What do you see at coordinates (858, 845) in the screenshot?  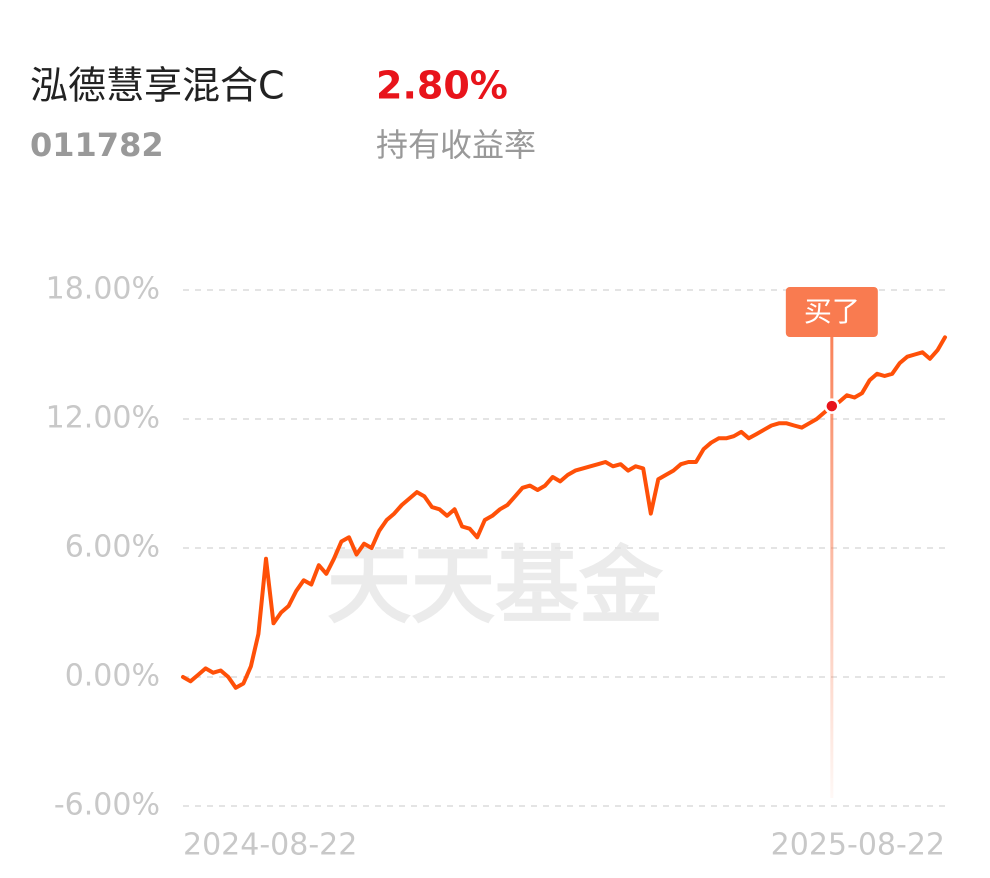 I see `x-tick-label: 2025-08-22` at bounding box center [858, 845].